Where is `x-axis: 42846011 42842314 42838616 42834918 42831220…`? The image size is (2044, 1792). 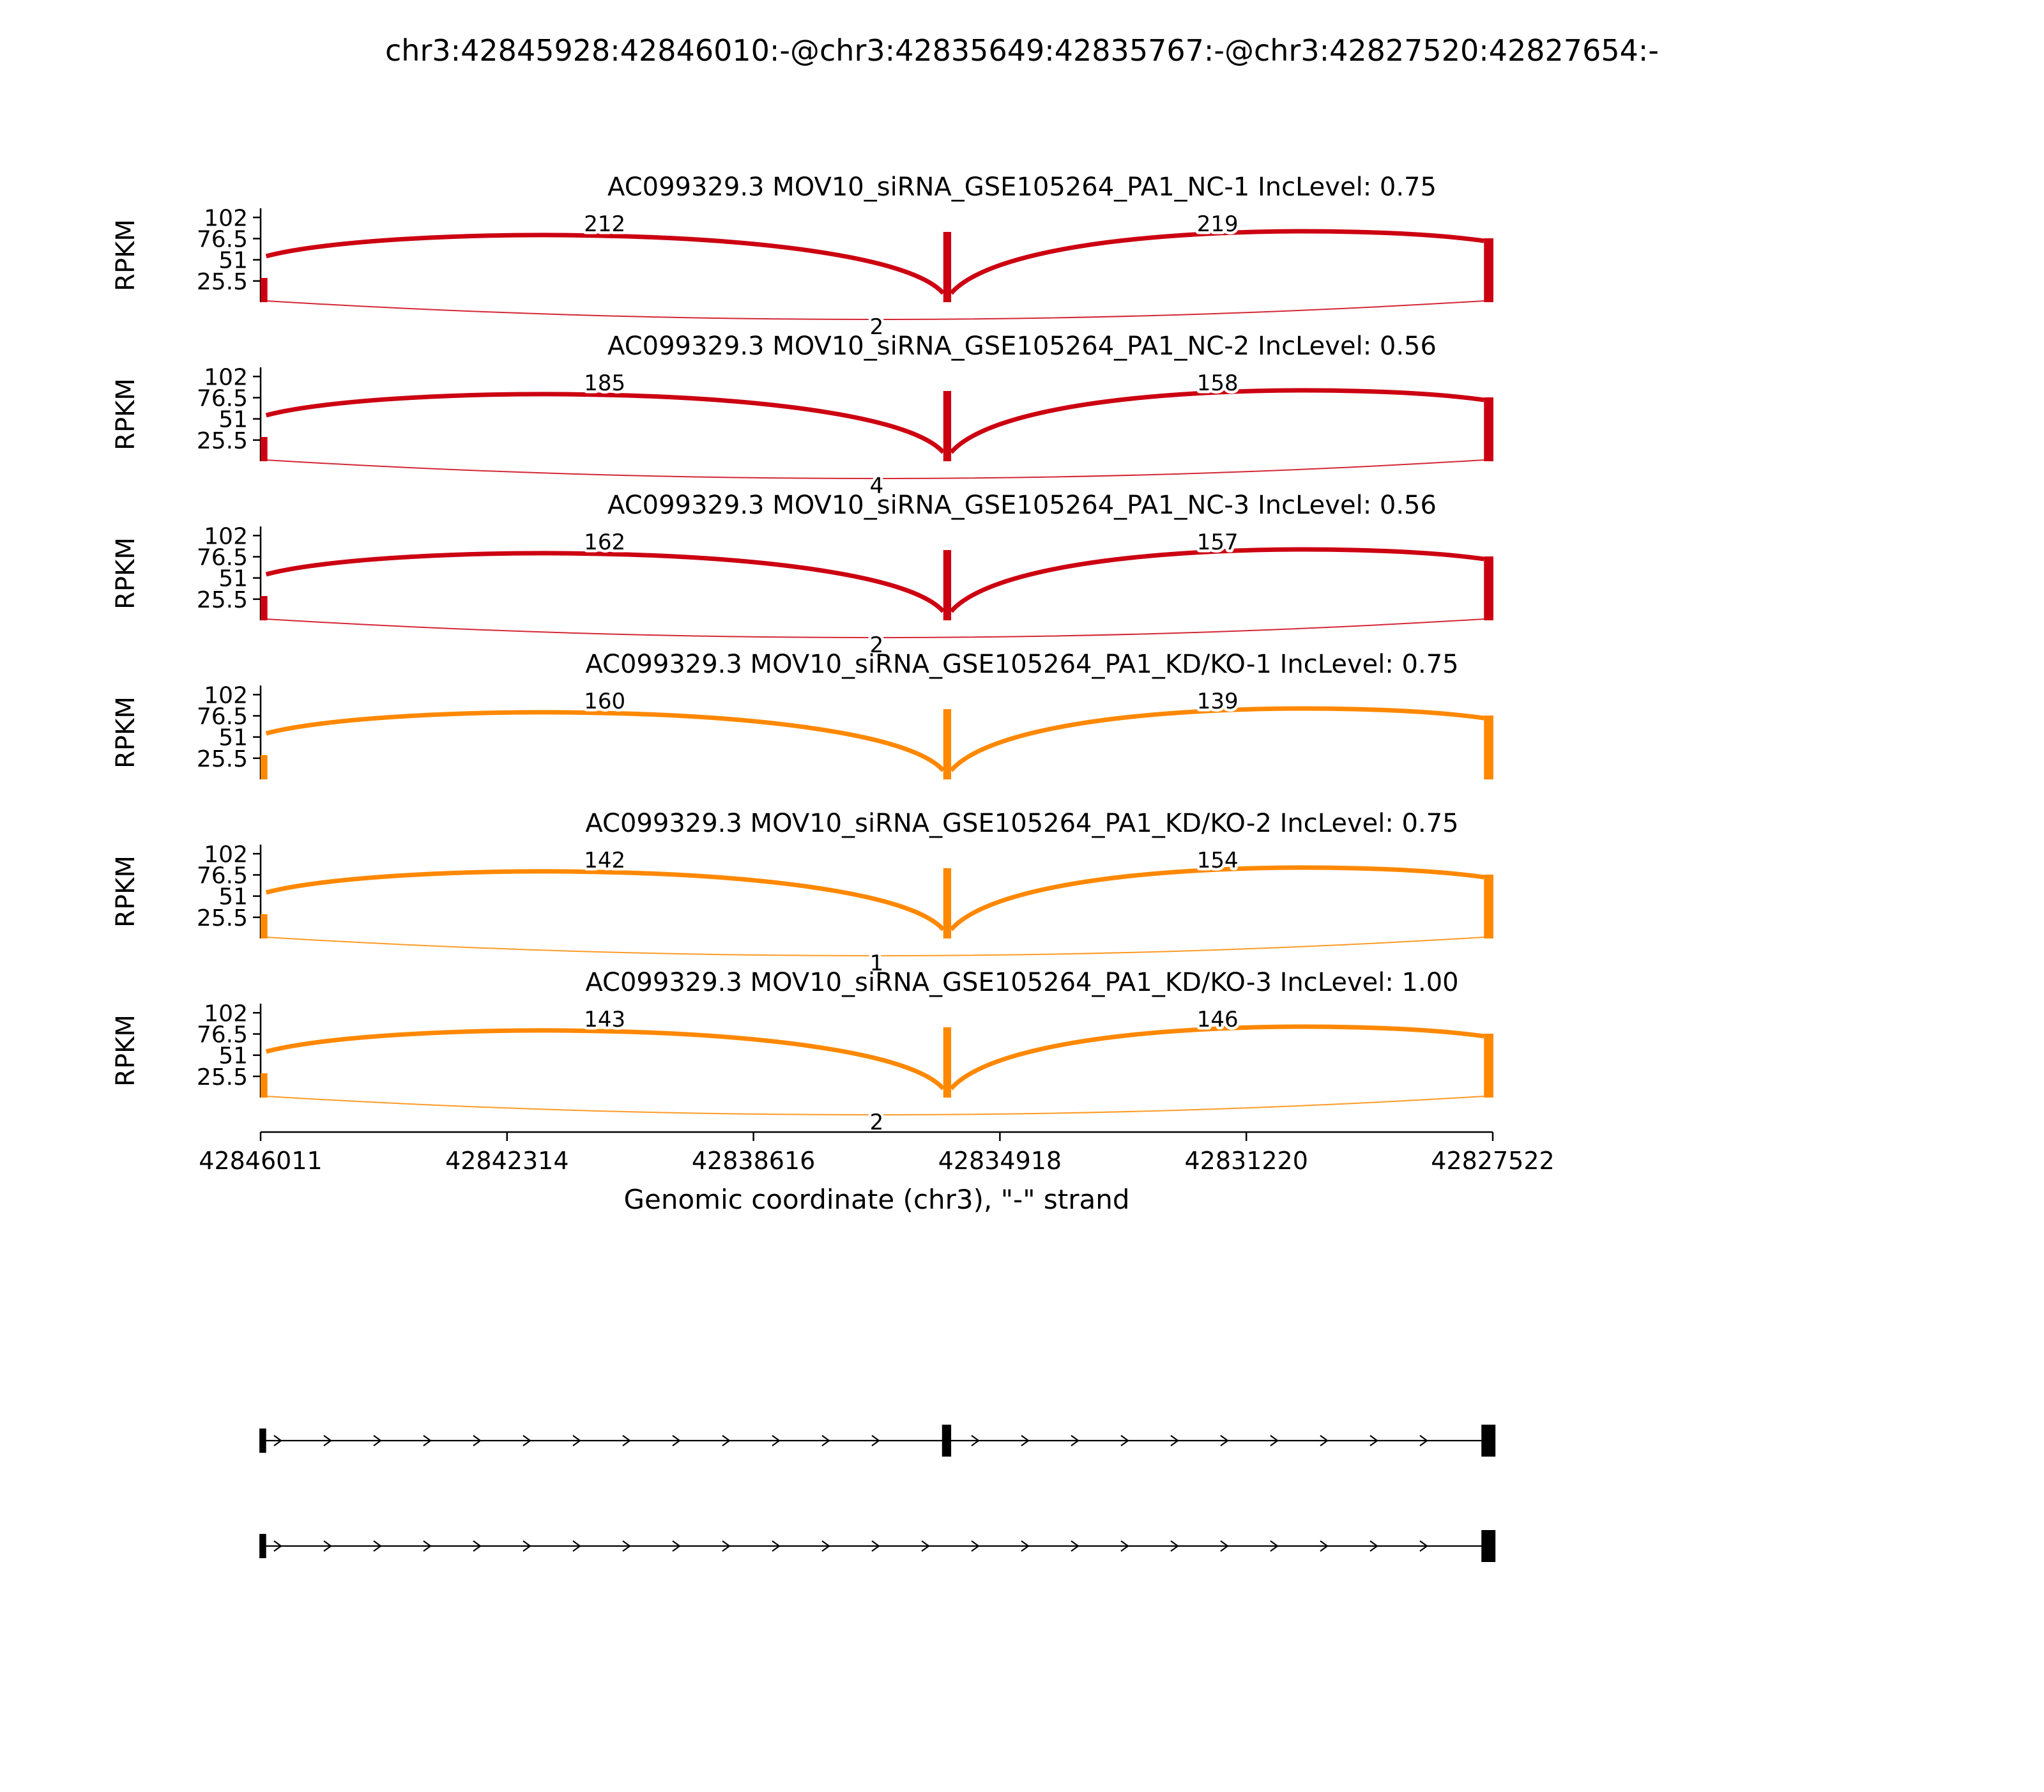 x-axis: 42846011 42842314 42838616 42834918 42831220… is located at coordinates (877, 1173).